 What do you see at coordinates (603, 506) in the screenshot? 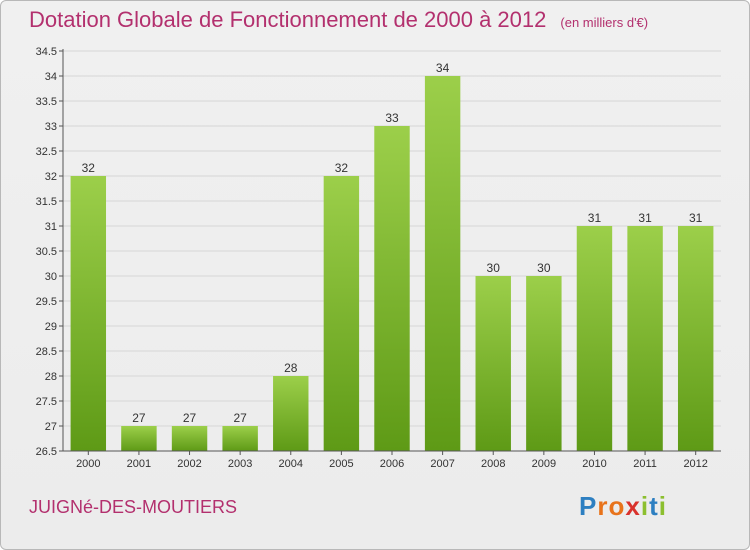
I see `logo-letter: r` at bounding box center [603, 506].